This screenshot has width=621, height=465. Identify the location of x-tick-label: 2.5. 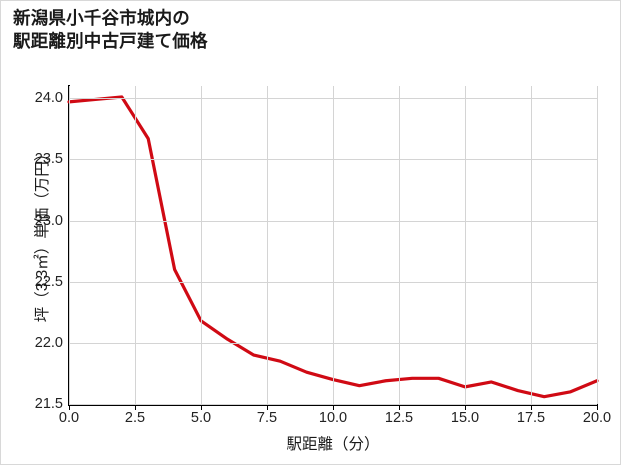
(135, 418).